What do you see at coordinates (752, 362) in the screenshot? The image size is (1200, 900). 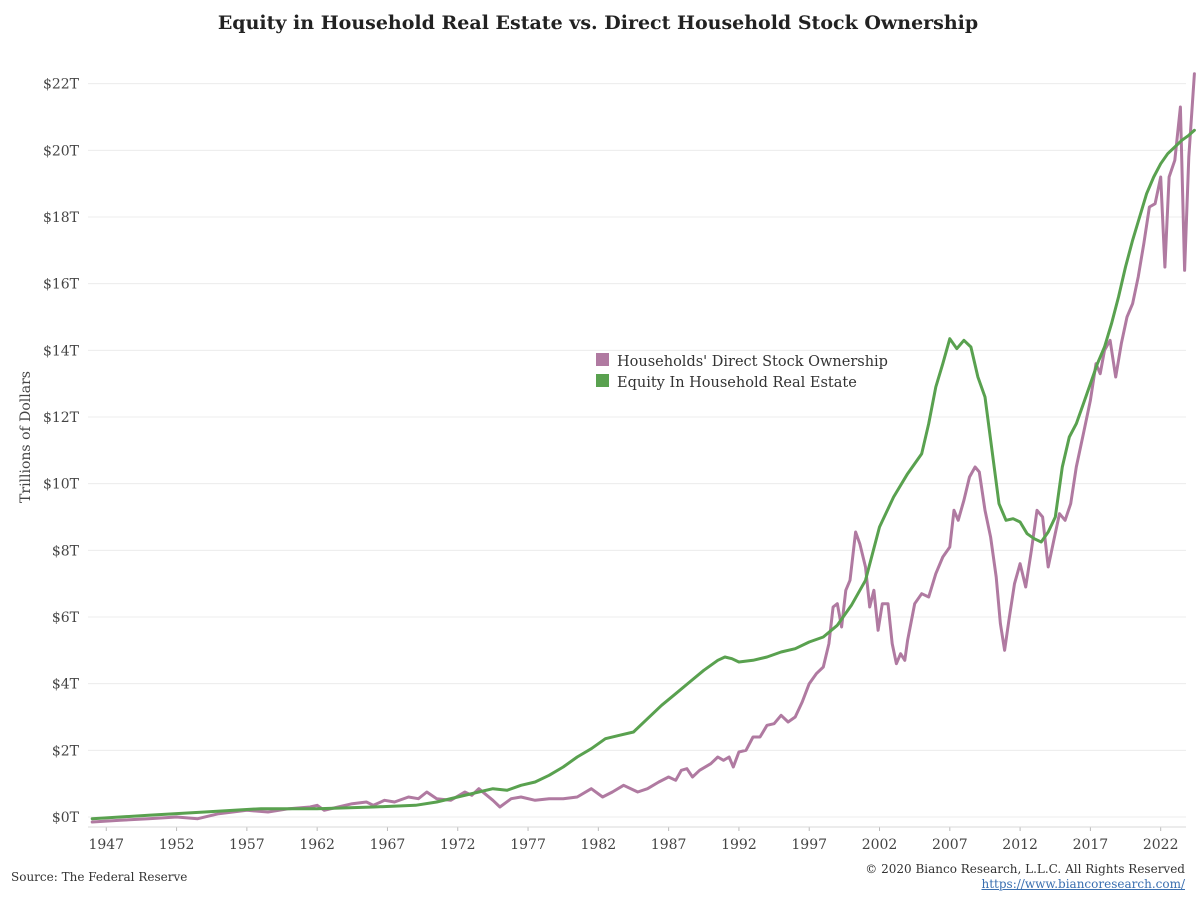 I see `legend-label-stock: Households' Direct Stock Ownership` at bounding box center [752, 362].